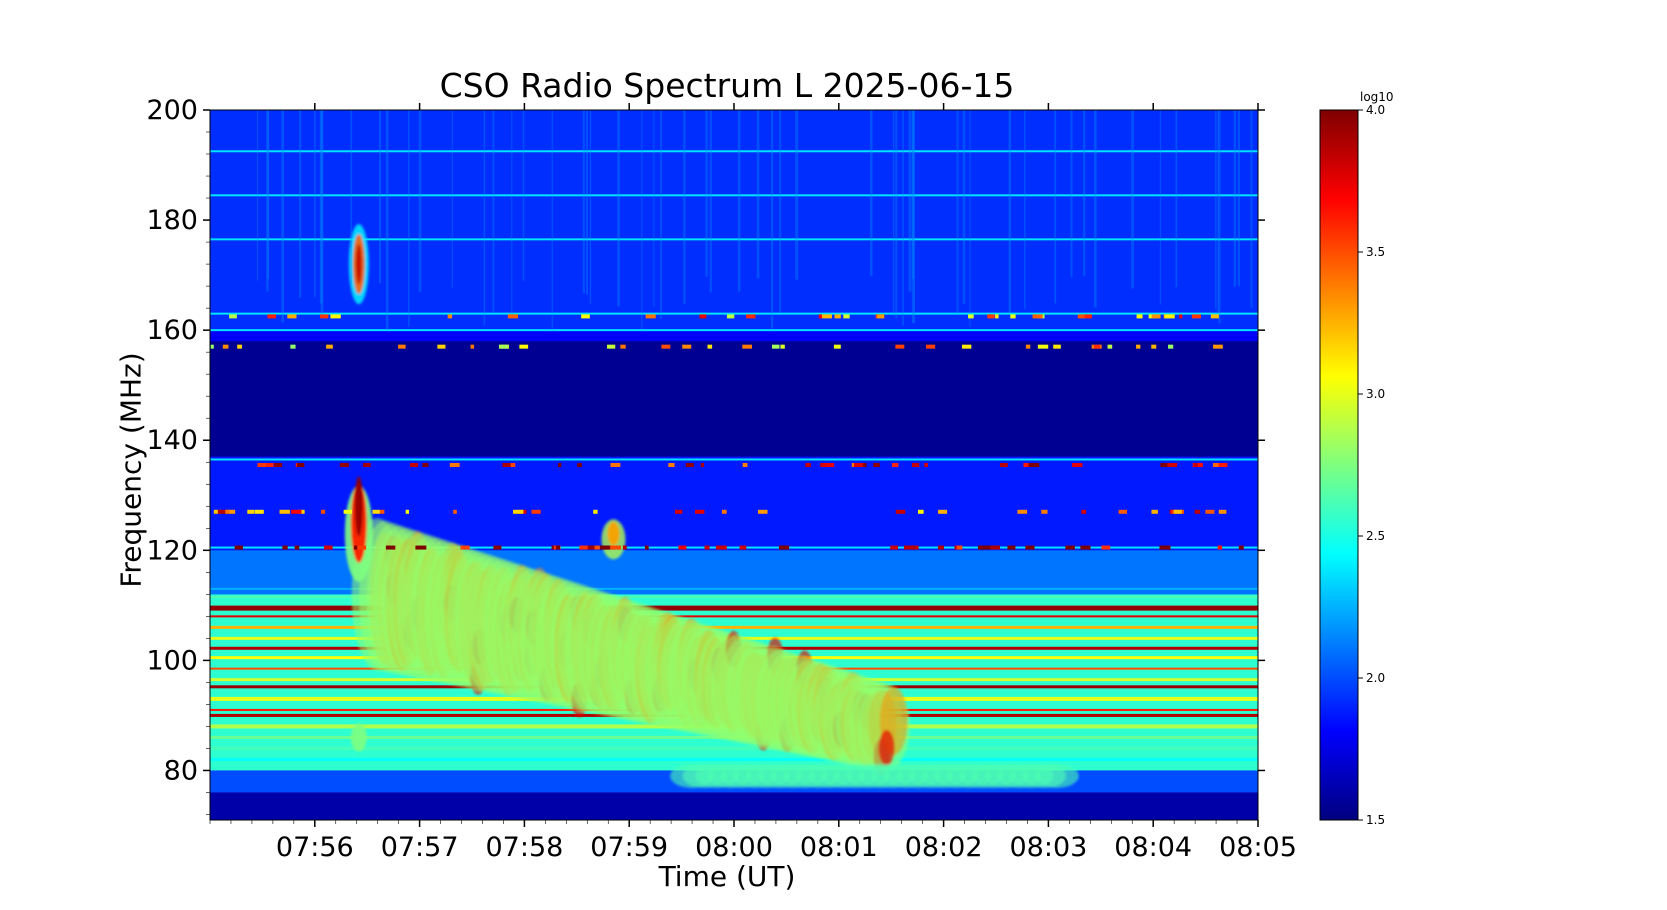  What do you see at coordinates (1375, 678) in the screenshot?
I see `colorbar-tick-label: 2.0` at bounding box center [1375, 678].